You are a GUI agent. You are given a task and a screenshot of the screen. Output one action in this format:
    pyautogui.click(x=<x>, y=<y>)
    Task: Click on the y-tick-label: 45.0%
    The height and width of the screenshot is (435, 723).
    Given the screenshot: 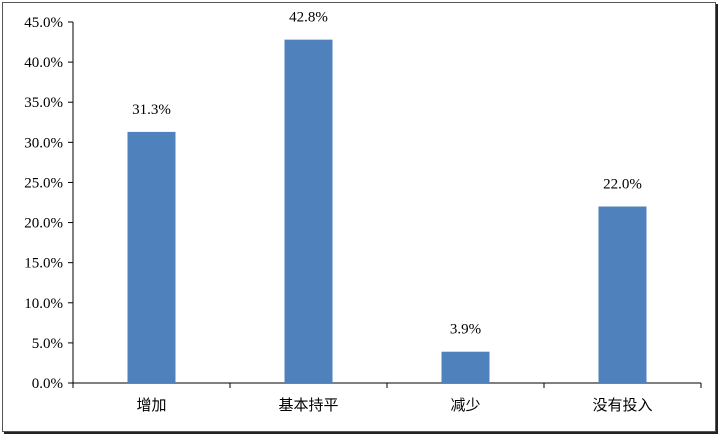 What is the action you would take?
    pyautogui.click(x=43, y=23)
    